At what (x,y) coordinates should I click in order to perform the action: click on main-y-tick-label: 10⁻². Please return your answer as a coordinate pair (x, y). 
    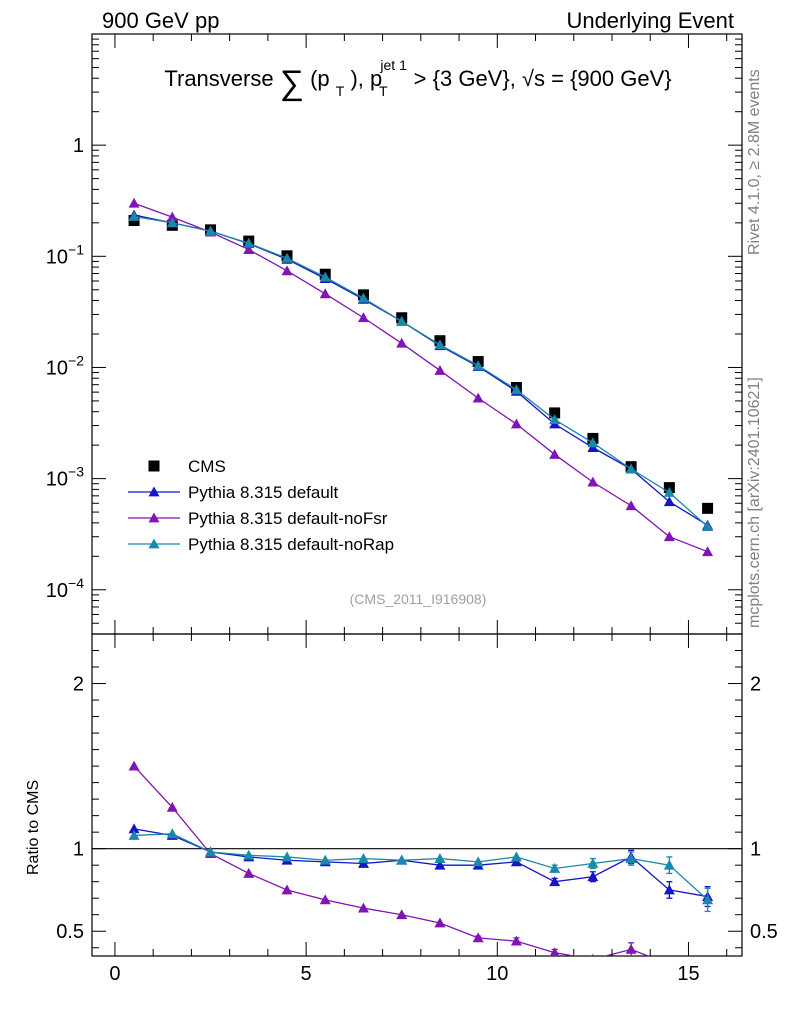
    Looking at the image, I should click on (65, 365).